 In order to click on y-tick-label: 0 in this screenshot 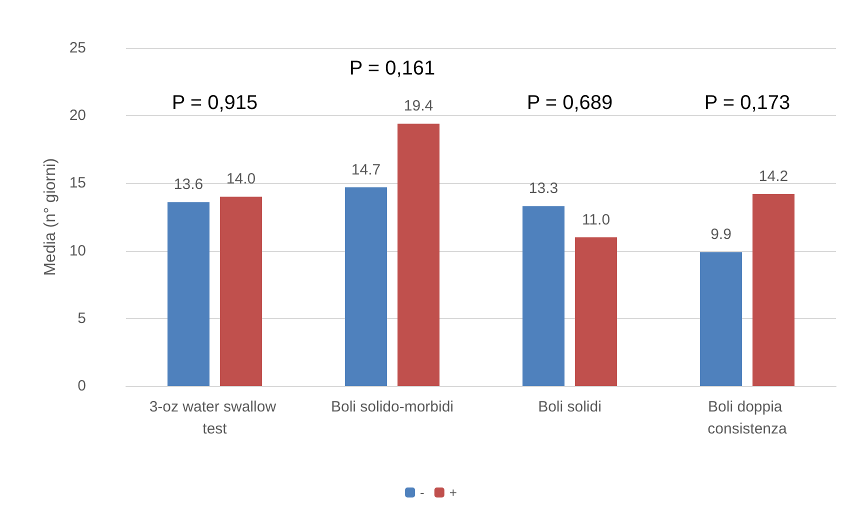, I will do `click(82, 386)`.